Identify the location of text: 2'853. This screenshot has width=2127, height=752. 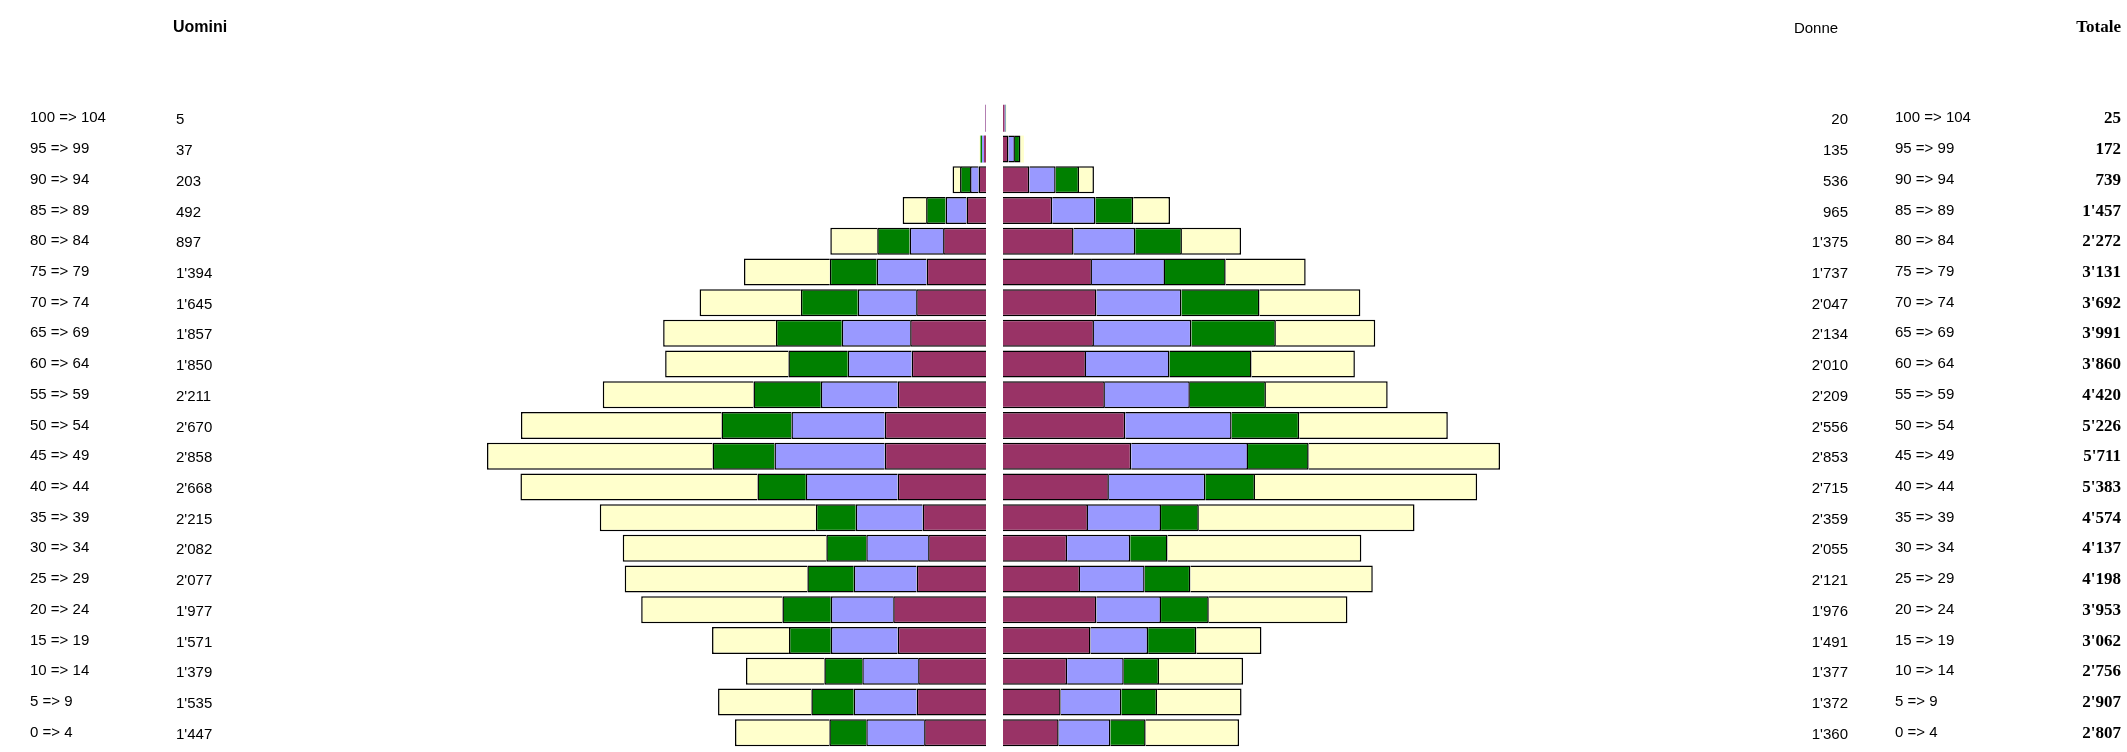
(1829, 456).